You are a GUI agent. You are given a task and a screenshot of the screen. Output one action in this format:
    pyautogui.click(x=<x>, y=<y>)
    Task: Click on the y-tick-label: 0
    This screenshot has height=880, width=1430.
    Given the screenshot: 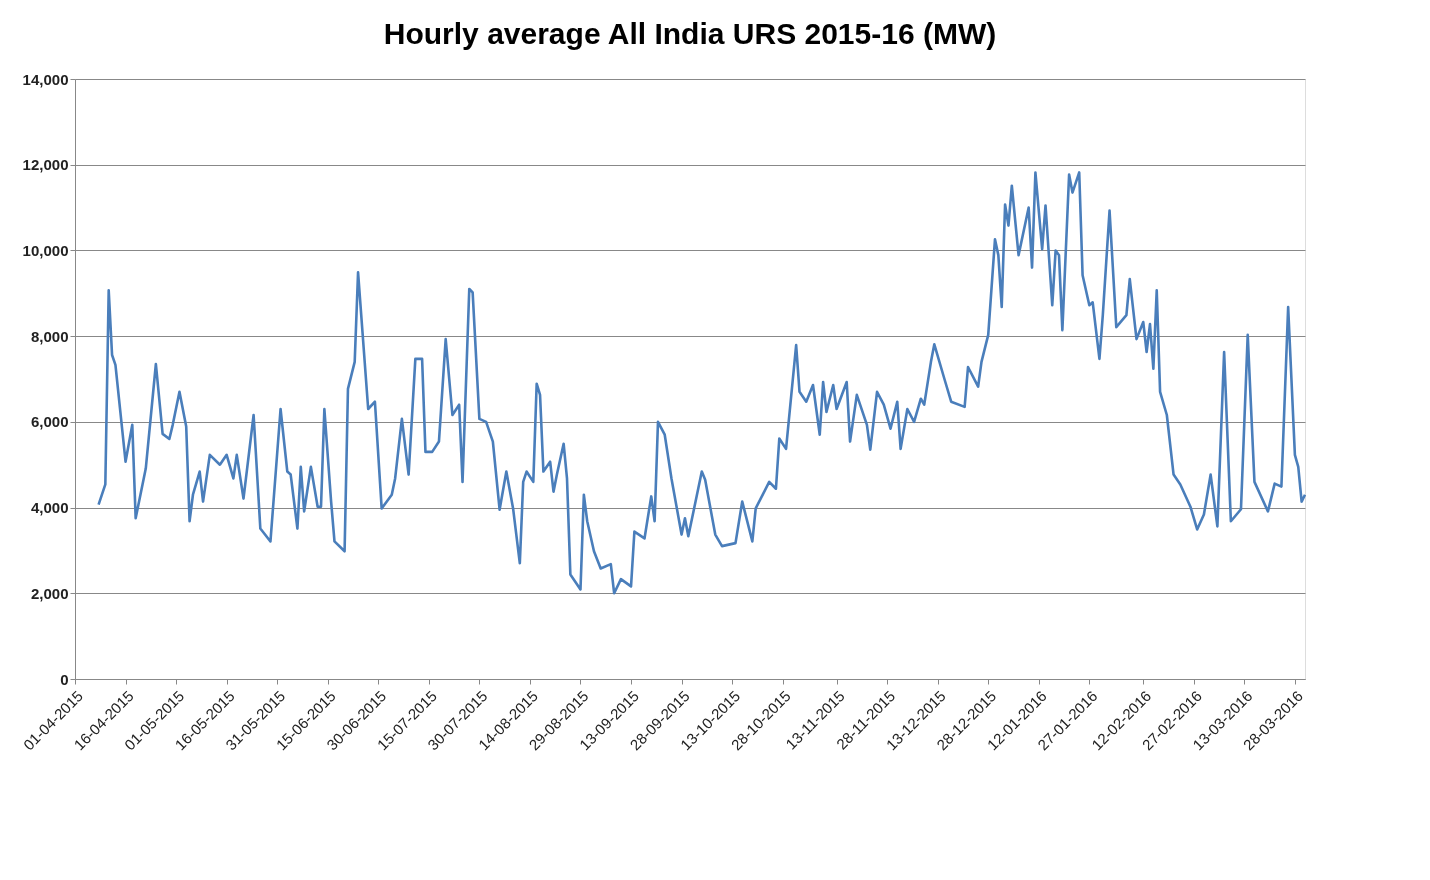 What is the action you would take?
    pyautogui.click(x=64, y=679)
    